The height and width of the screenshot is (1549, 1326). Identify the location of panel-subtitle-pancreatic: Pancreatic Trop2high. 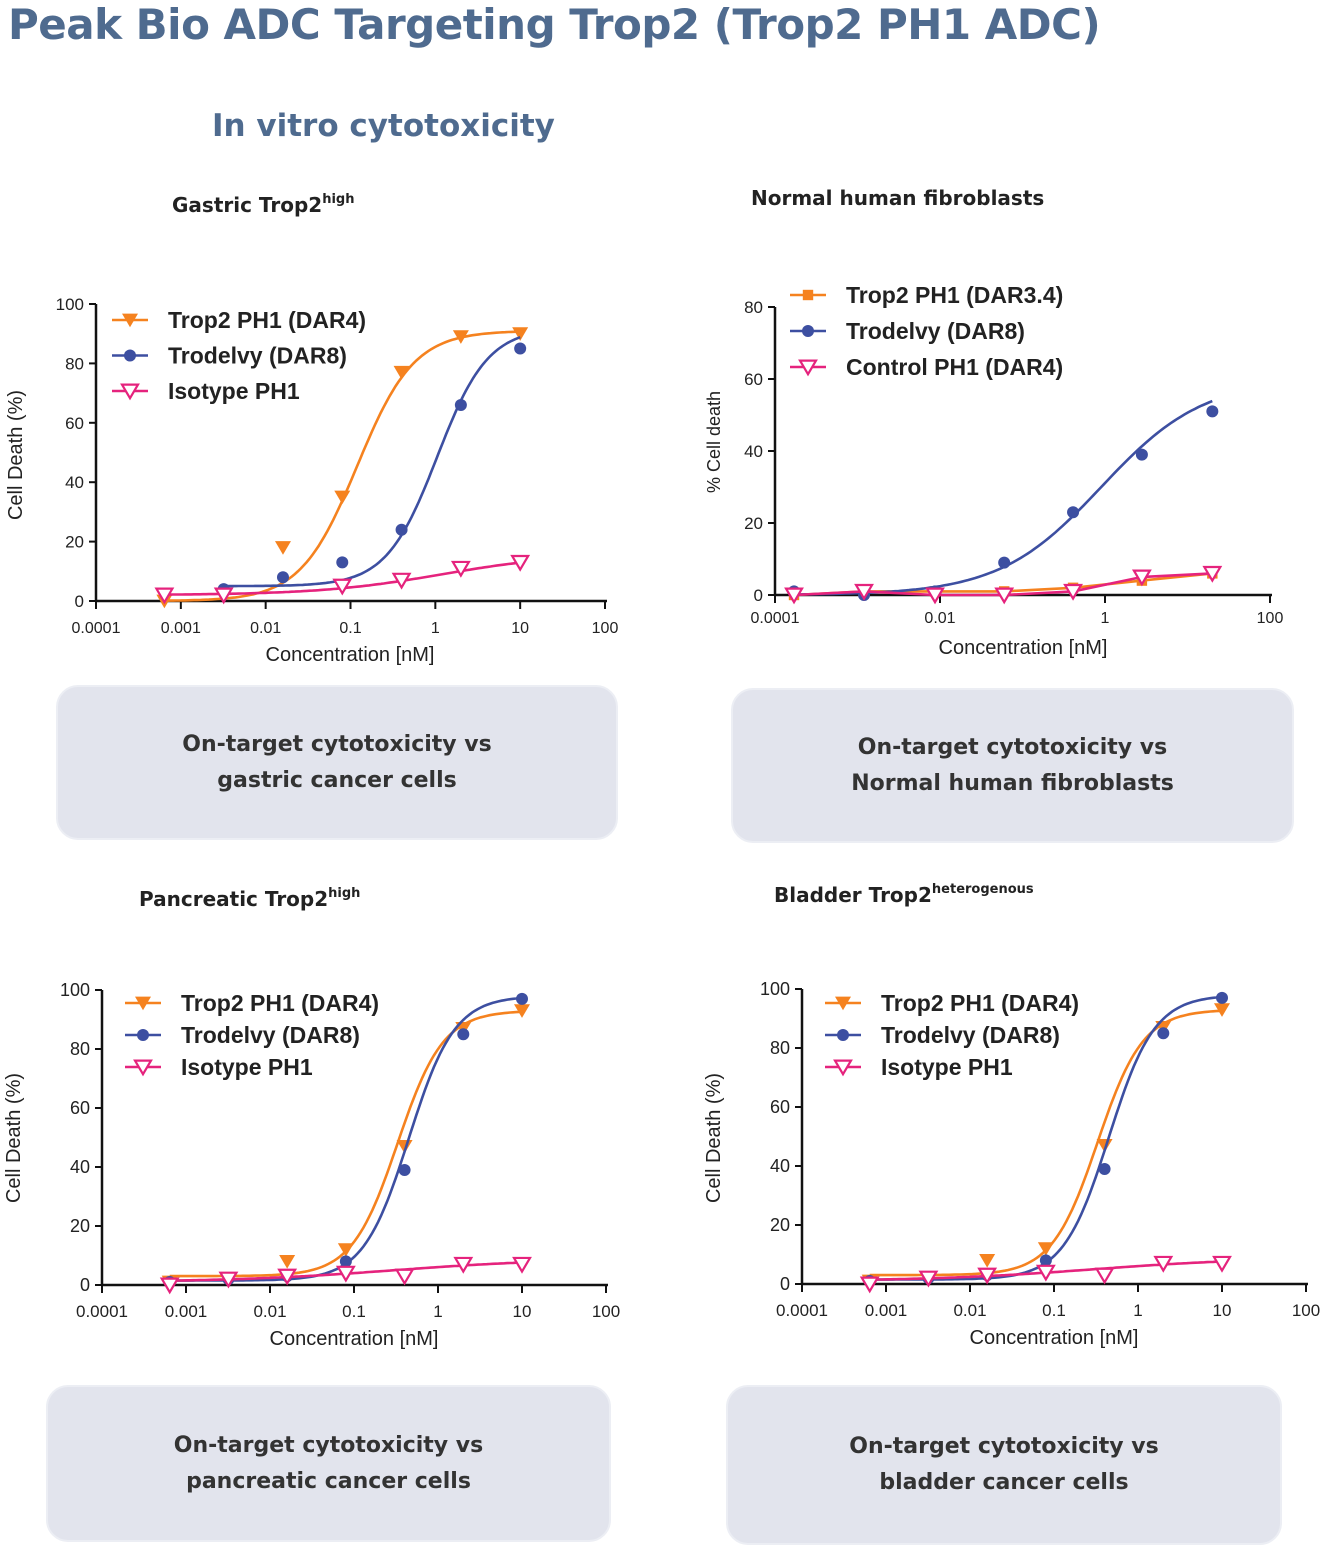
(249, 898).